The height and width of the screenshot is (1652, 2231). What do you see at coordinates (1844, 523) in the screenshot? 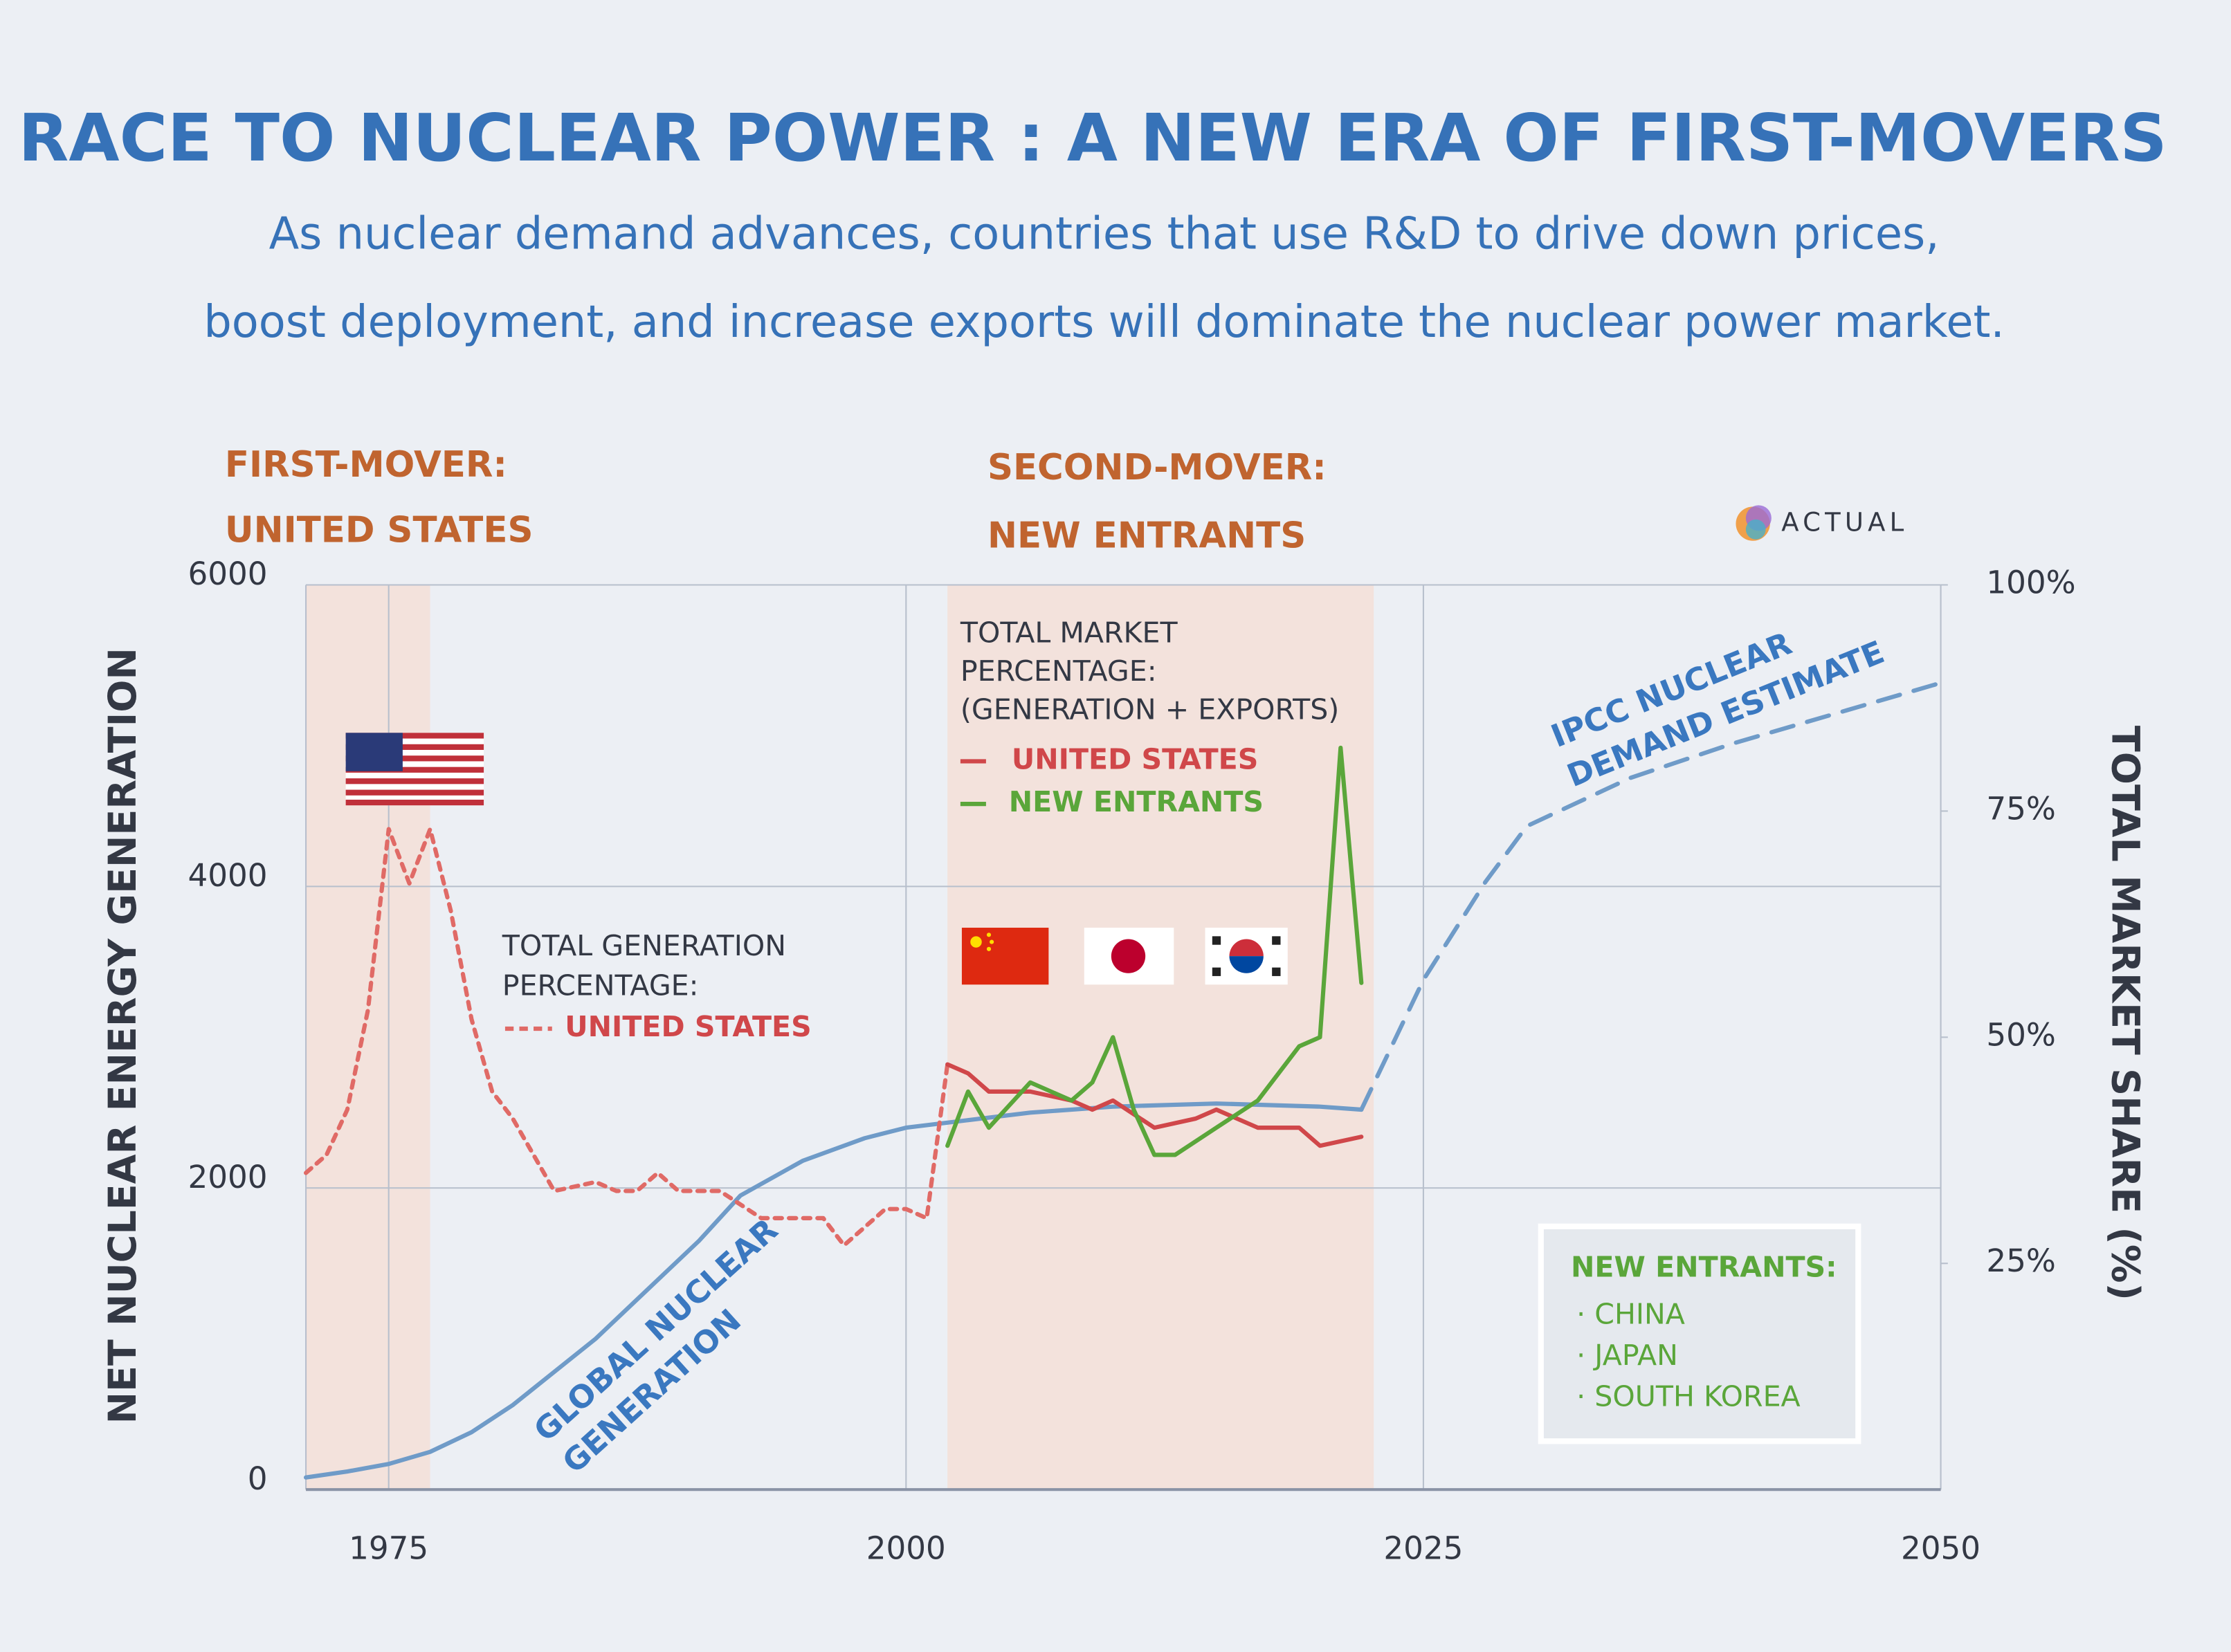
I see `logo-text: ACTUAL` at bounding box center [1844, 523].